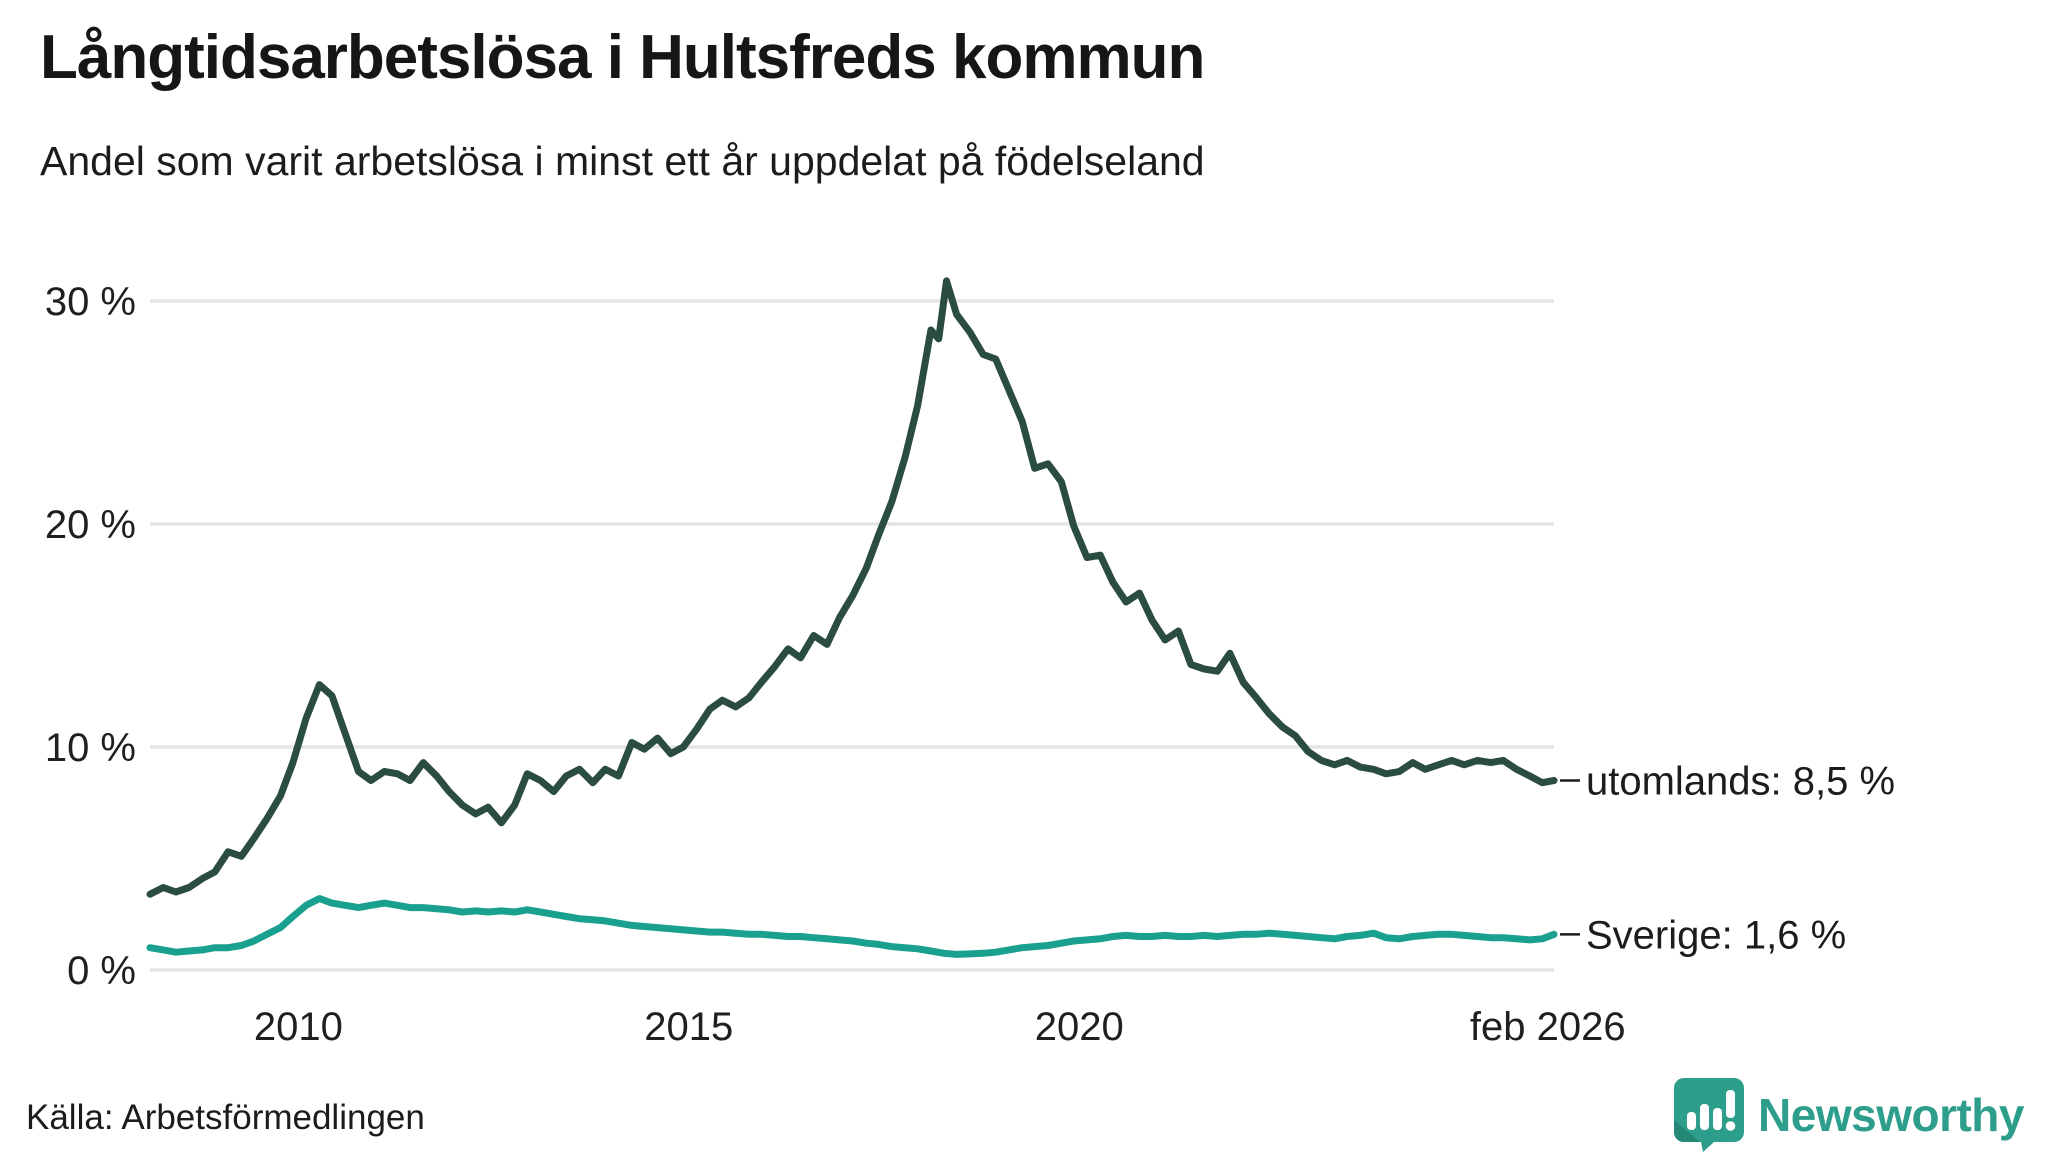 This screenshot has width=2048, height=1152. What do you see at coordinates (101, 971) in the screenshot?
I see `y-tick-label-0: 0 %` at bounding box center [101, 971].